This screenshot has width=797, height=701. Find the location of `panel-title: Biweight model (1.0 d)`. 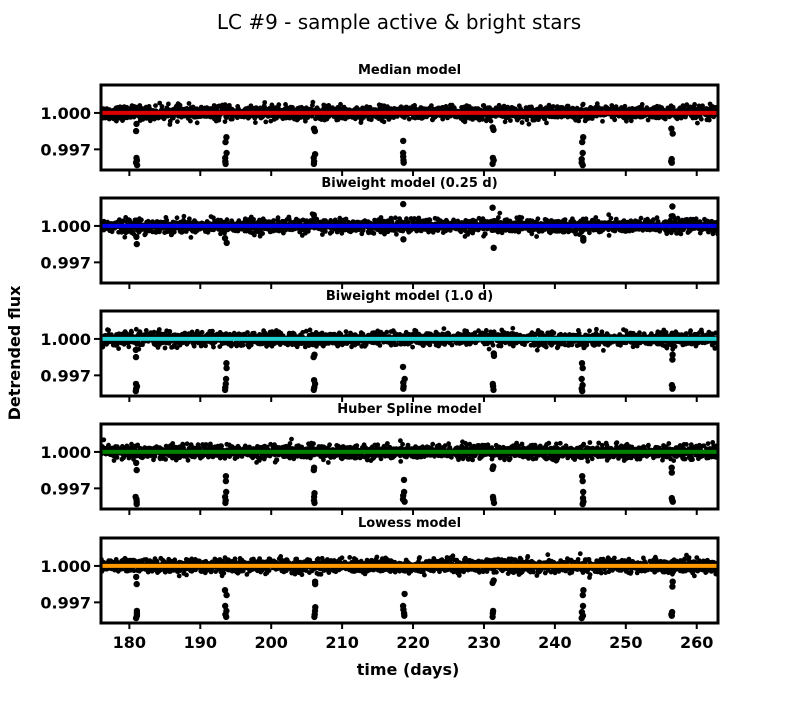

panel-title: Biweight model (1.0 d) is located at coordinates (409, 296).